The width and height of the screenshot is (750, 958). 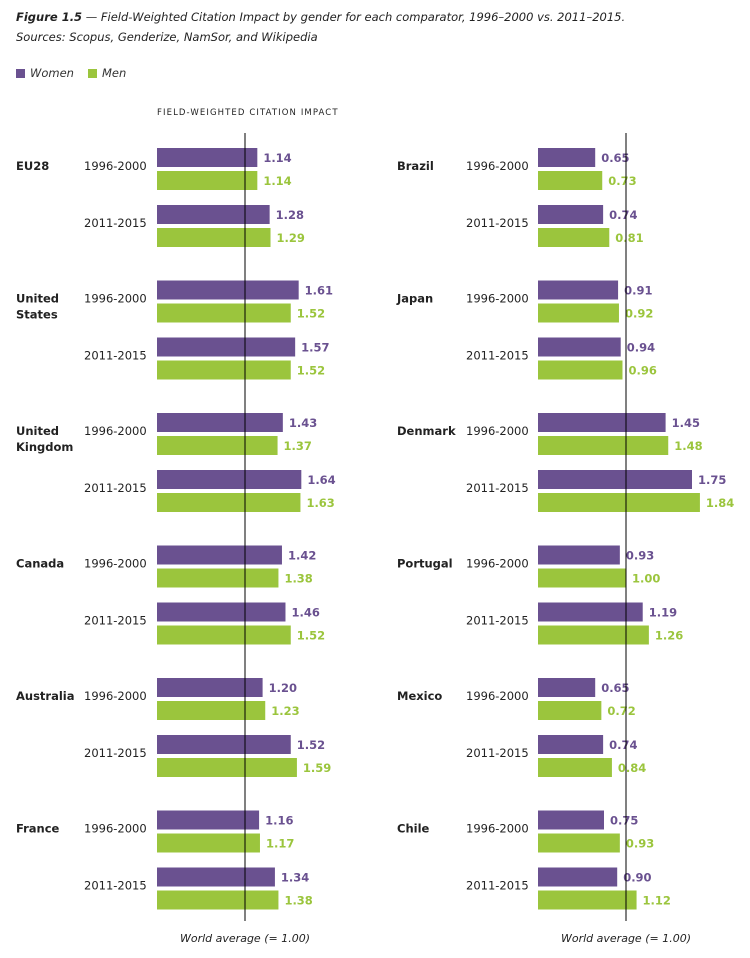 What do you see at coordinates (317, 768) in the screenshot?
I see `value-label-australia-2011-2015-men: 1.59` at bounding box center [317, 768].